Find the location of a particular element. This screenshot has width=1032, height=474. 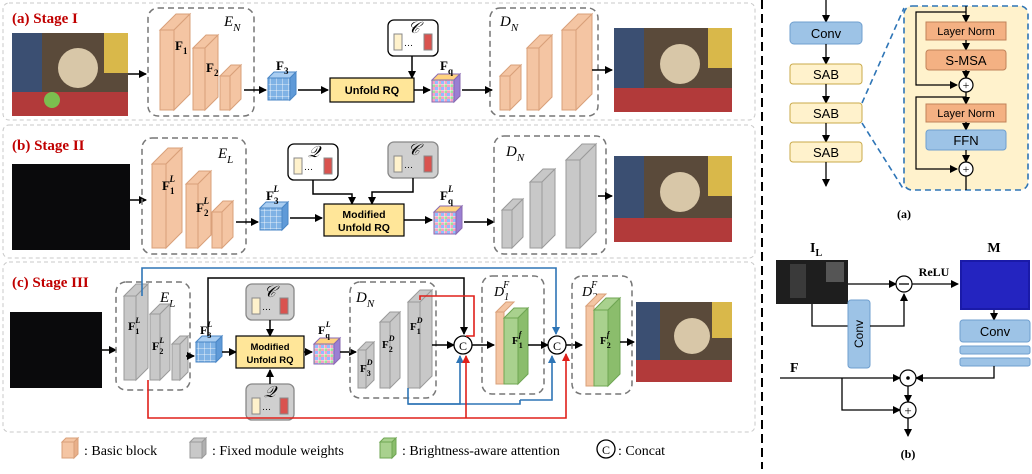

stage2-f3: F3L is located at coordinates (272, 195).